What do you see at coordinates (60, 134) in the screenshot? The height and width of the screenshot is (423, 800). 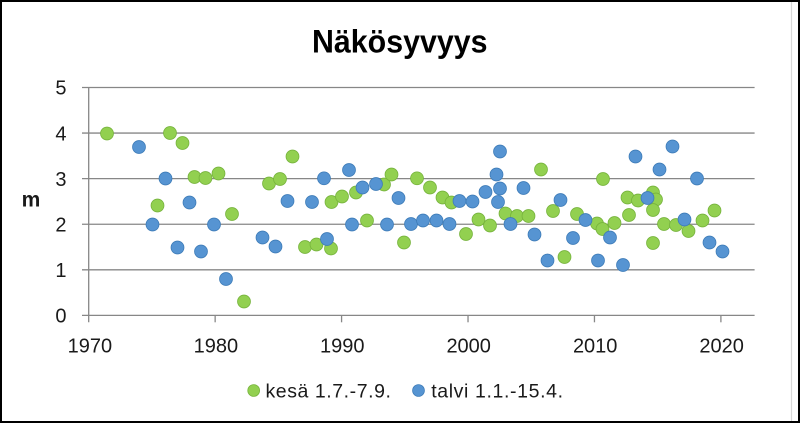 I see `svg-text: 4` at bounding box center [60, 134].